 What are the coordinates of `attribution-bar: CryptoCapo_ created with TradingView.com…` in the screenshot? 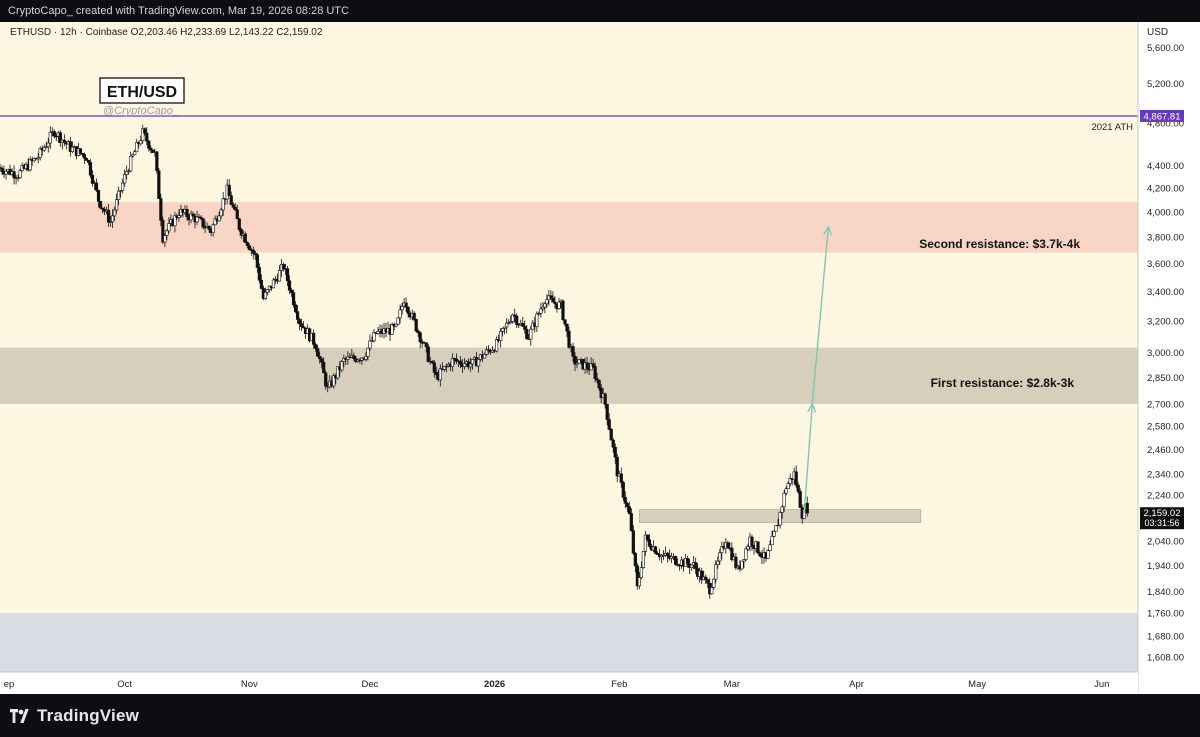 It's located at (600, 11).